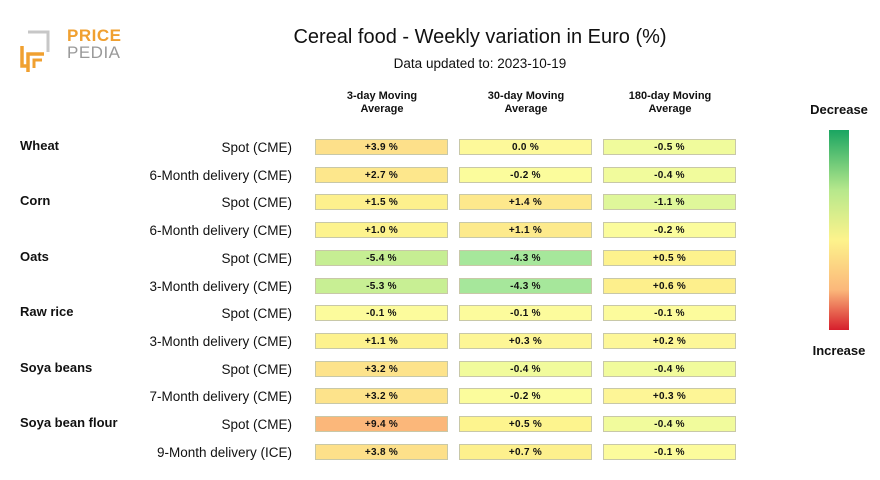  What do you see at coordinates (525, 202) in the screenshot?
I see `heatmap-cell: +1.4 %` at bounding box center [525, 202].